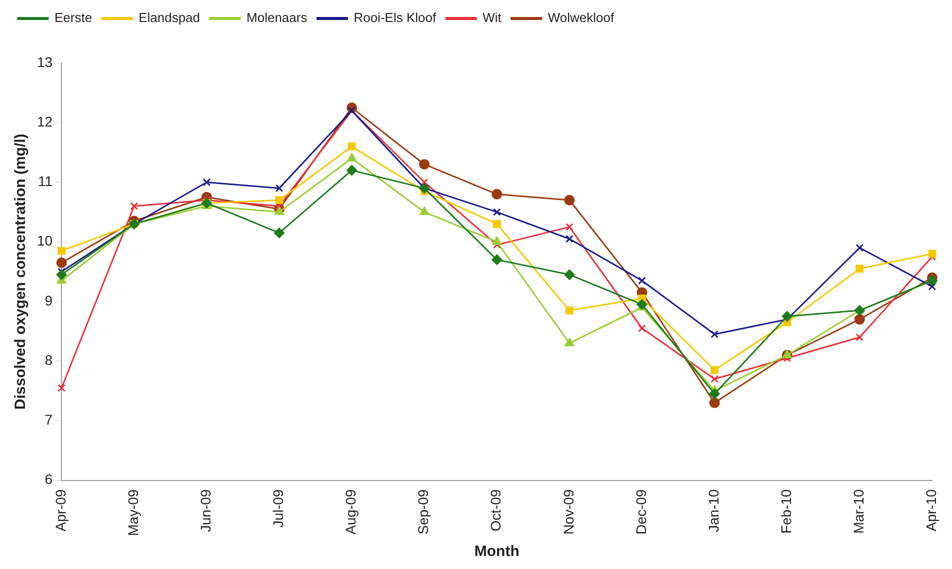  I want to click on y-tick-label: 12, so click(44, 121).